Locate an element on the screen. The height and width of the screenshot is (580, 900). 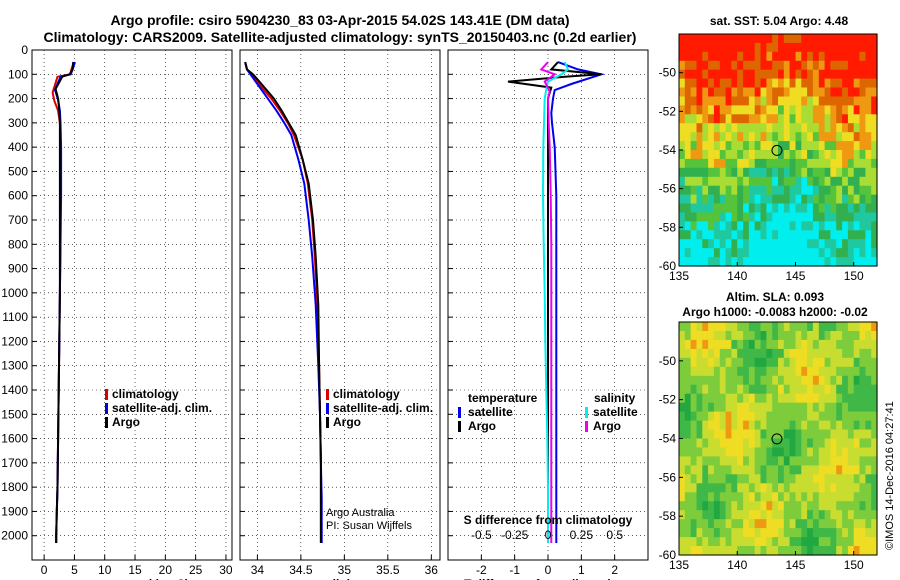
y-tick-label: -56 is located at coordinates (668, 189).